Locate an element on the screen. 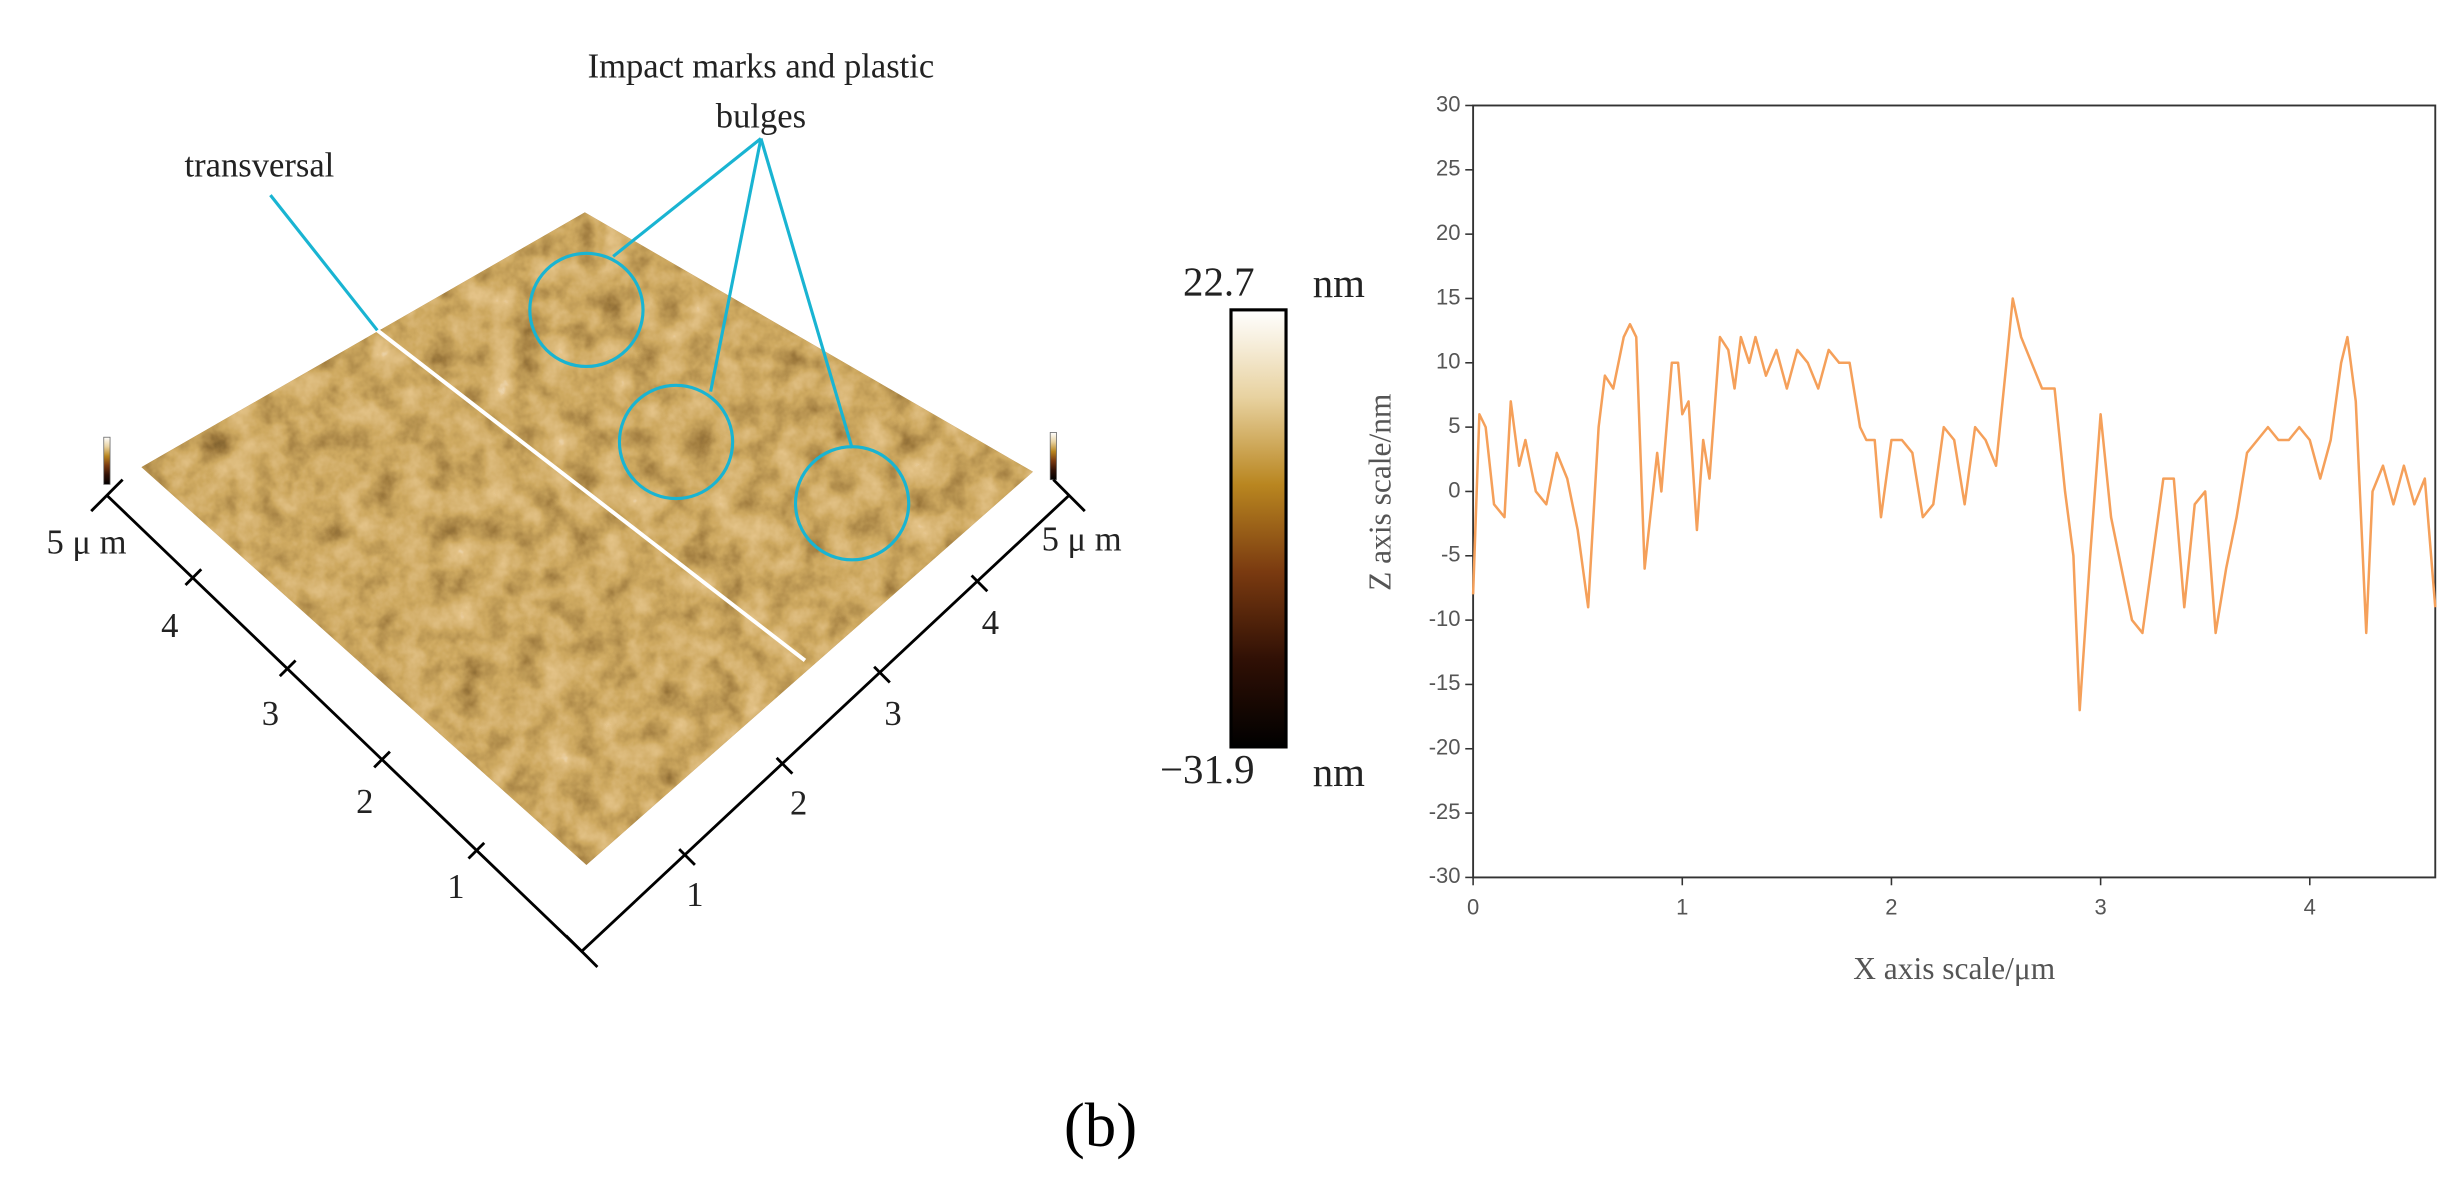 This screenshot has height=1192, width=2462. y-axis-label: Z axis scale/nm is located at coordinates (1380, 492).